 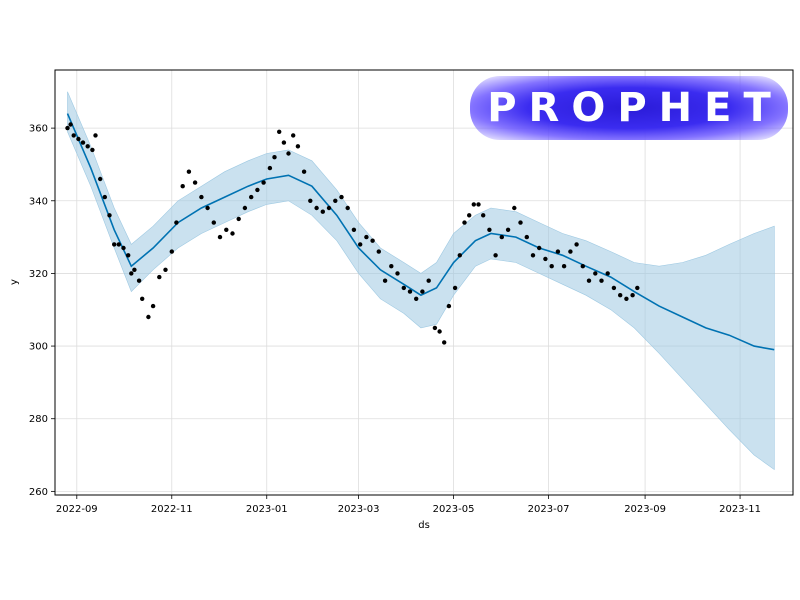 What do you see at coordinates (14, 282) in the screenshot?
I see `y-axis-title: y` at bounding box center [14, 282].